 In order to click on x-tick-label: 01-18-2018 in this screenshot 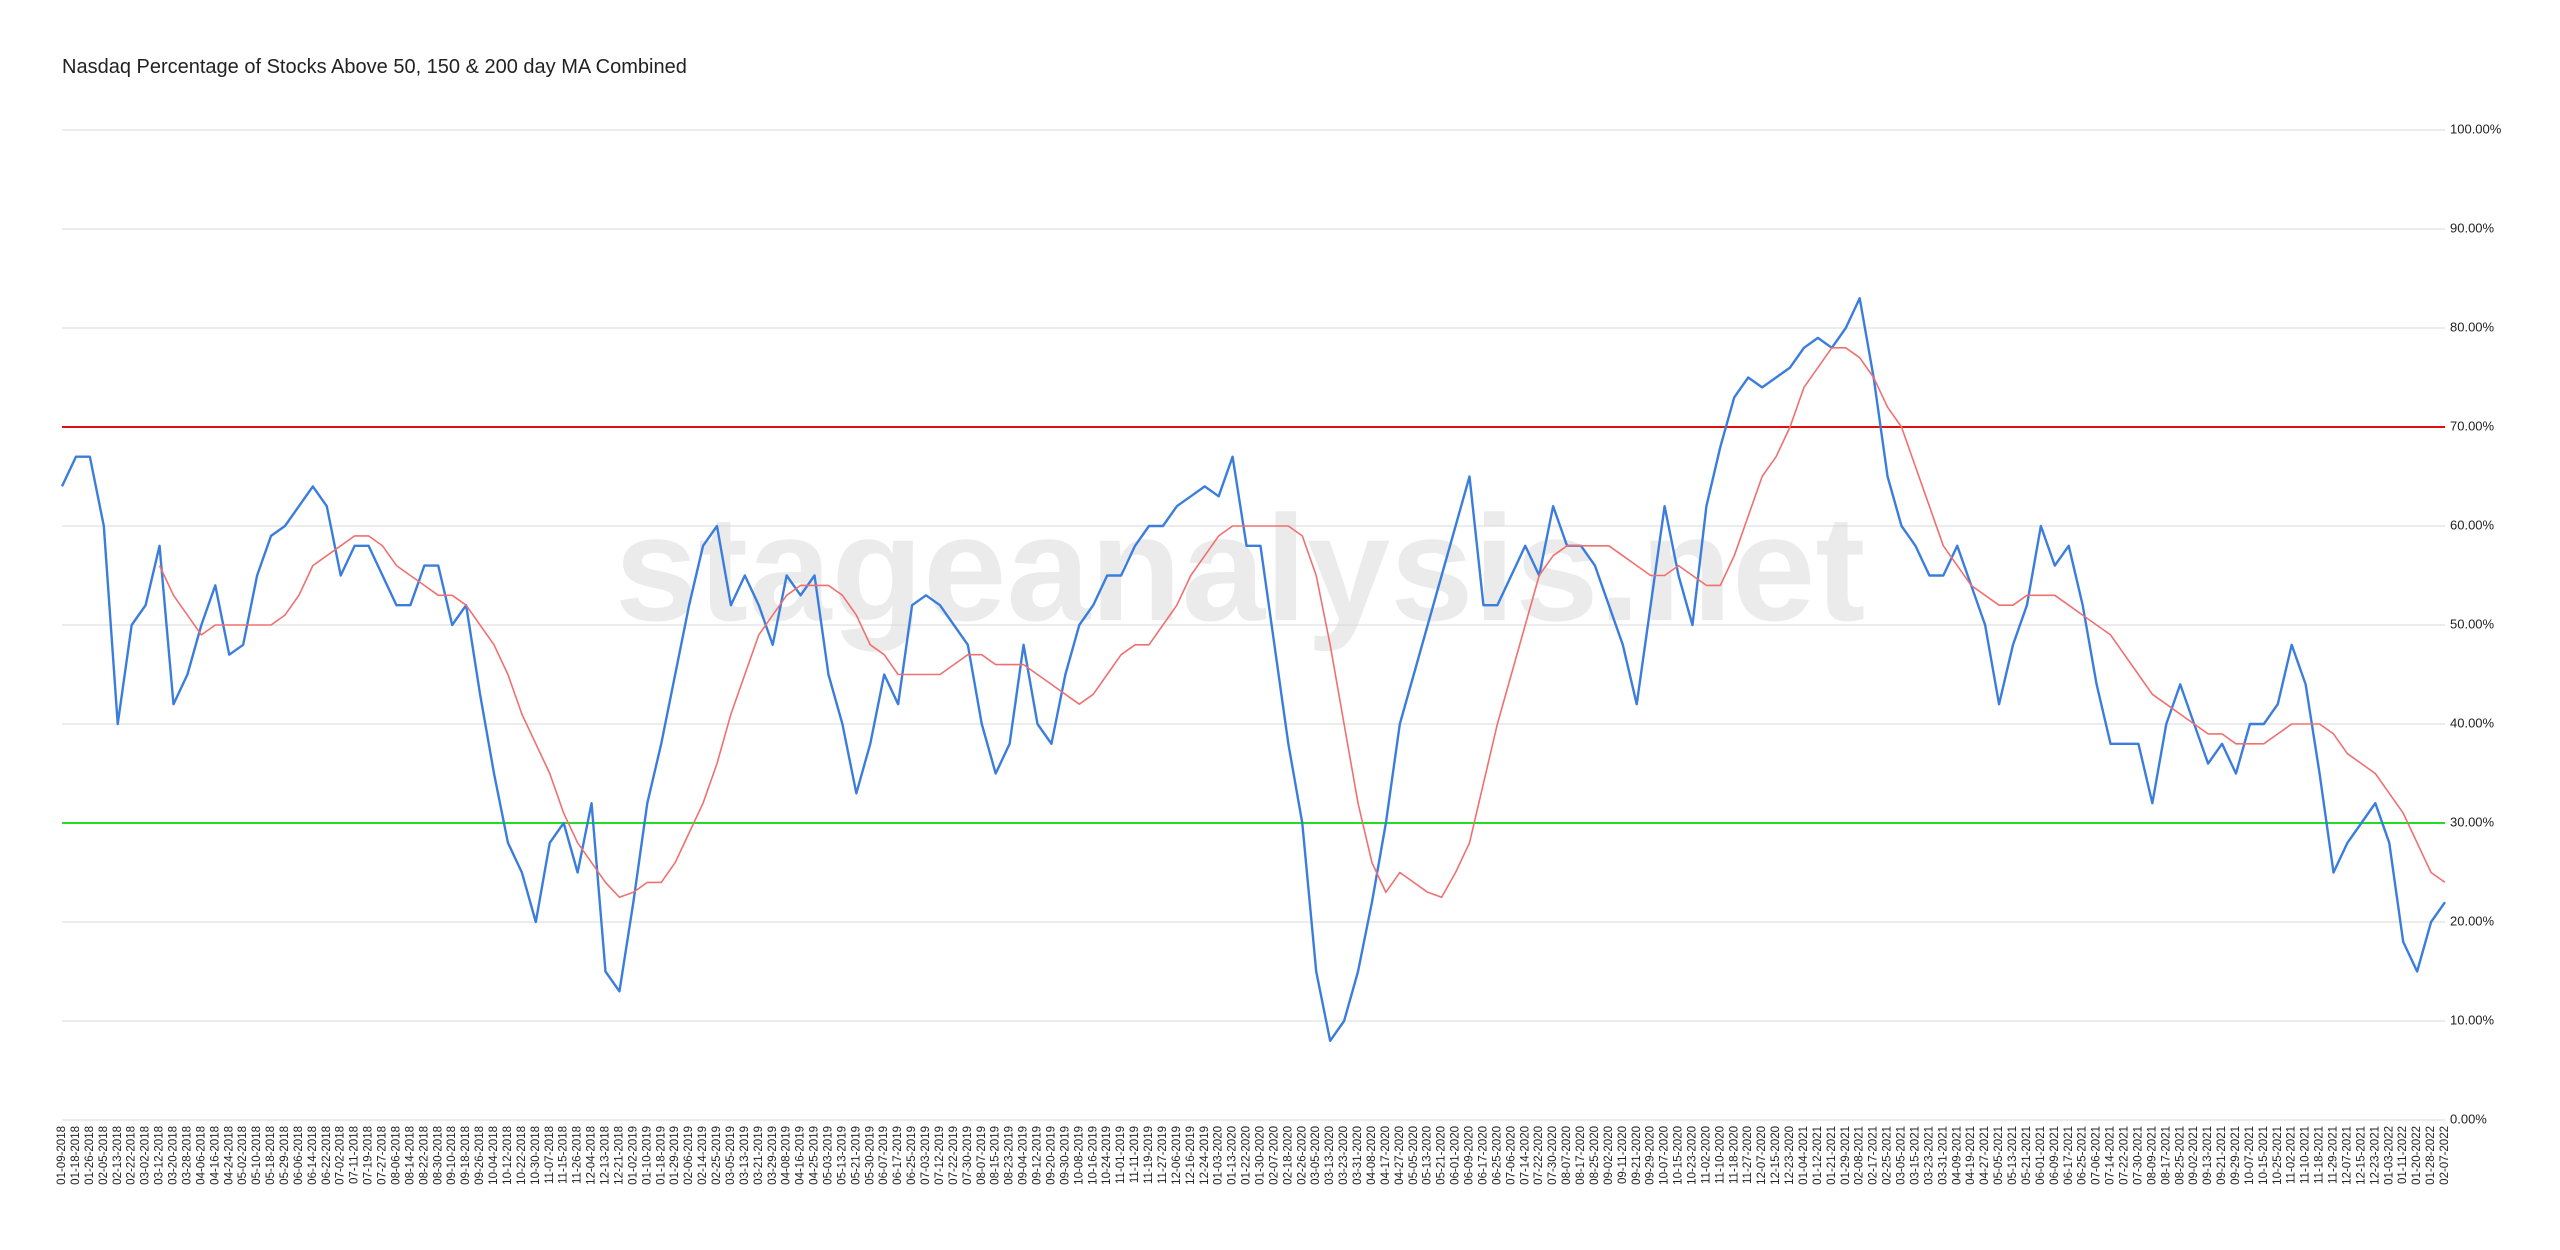, I will do `click(76, 1155)`.